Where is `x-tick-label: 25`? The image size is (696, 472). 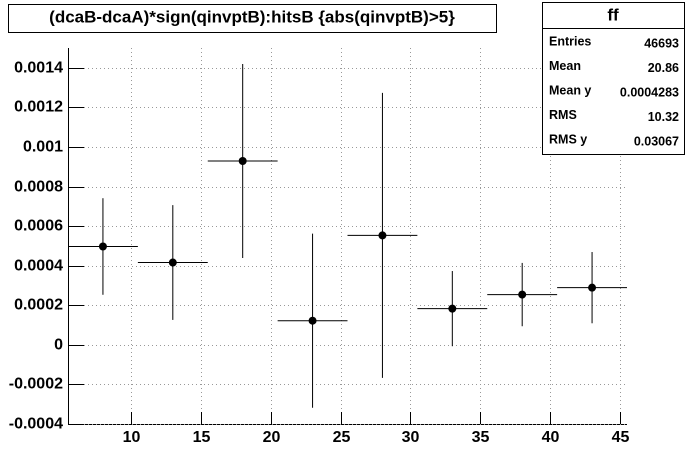
x-tick-label: 25 is located at coordinates (342, 437).